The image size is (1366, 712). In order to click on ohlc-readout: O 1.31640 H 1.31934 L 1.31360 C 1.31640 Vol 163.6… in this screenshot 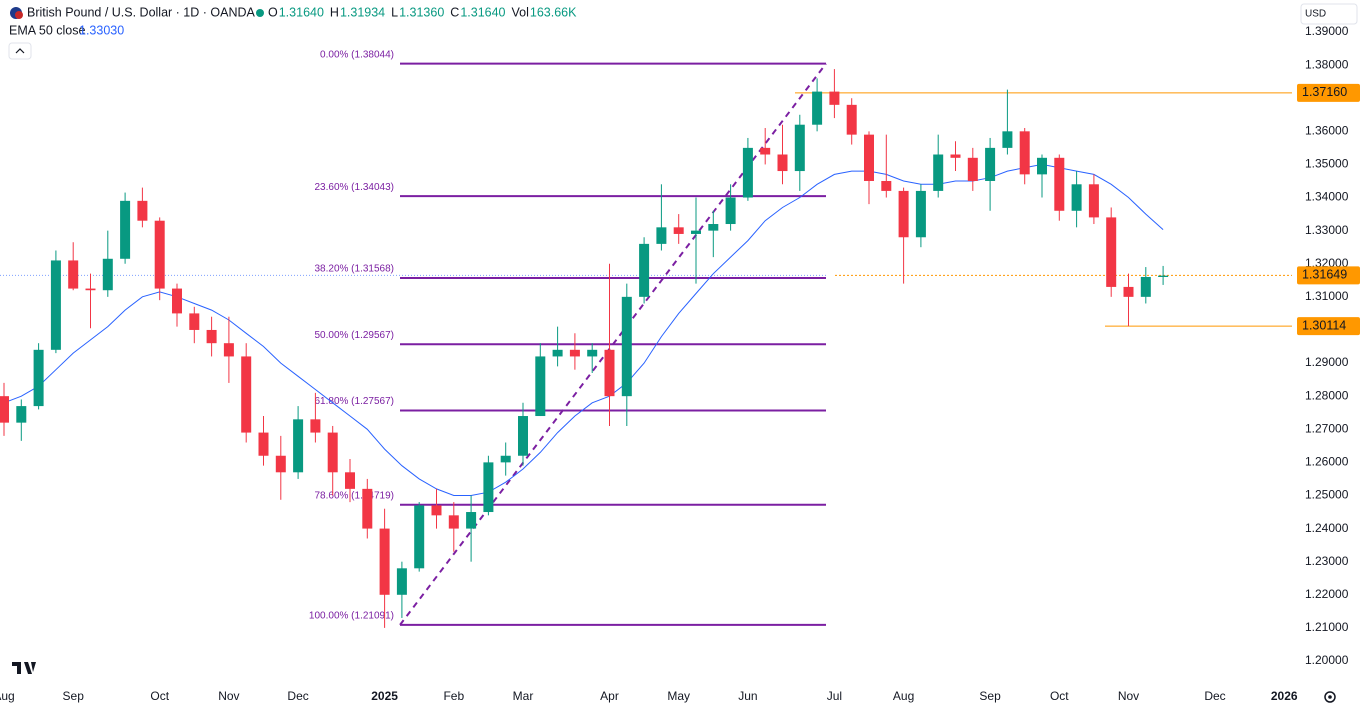, I will do `click(422, 12)`.